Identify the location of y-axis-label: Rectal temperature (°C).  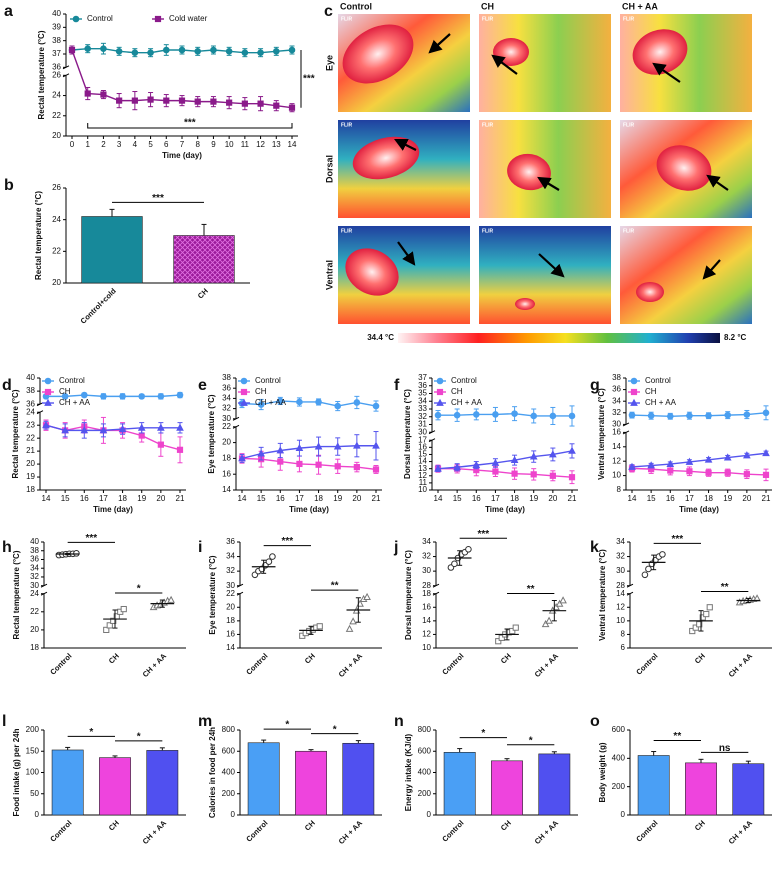
(38, 235).